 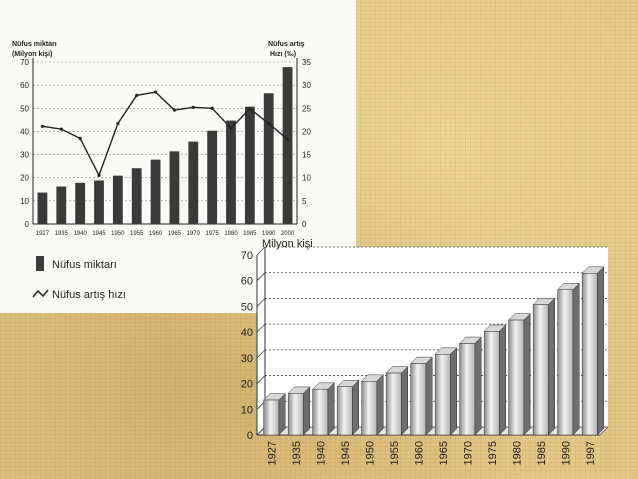 What do you see at coordinates (306, 178) in the screenshot?
I see `y2-tick-label: 10` at bounding box center [306, 178].